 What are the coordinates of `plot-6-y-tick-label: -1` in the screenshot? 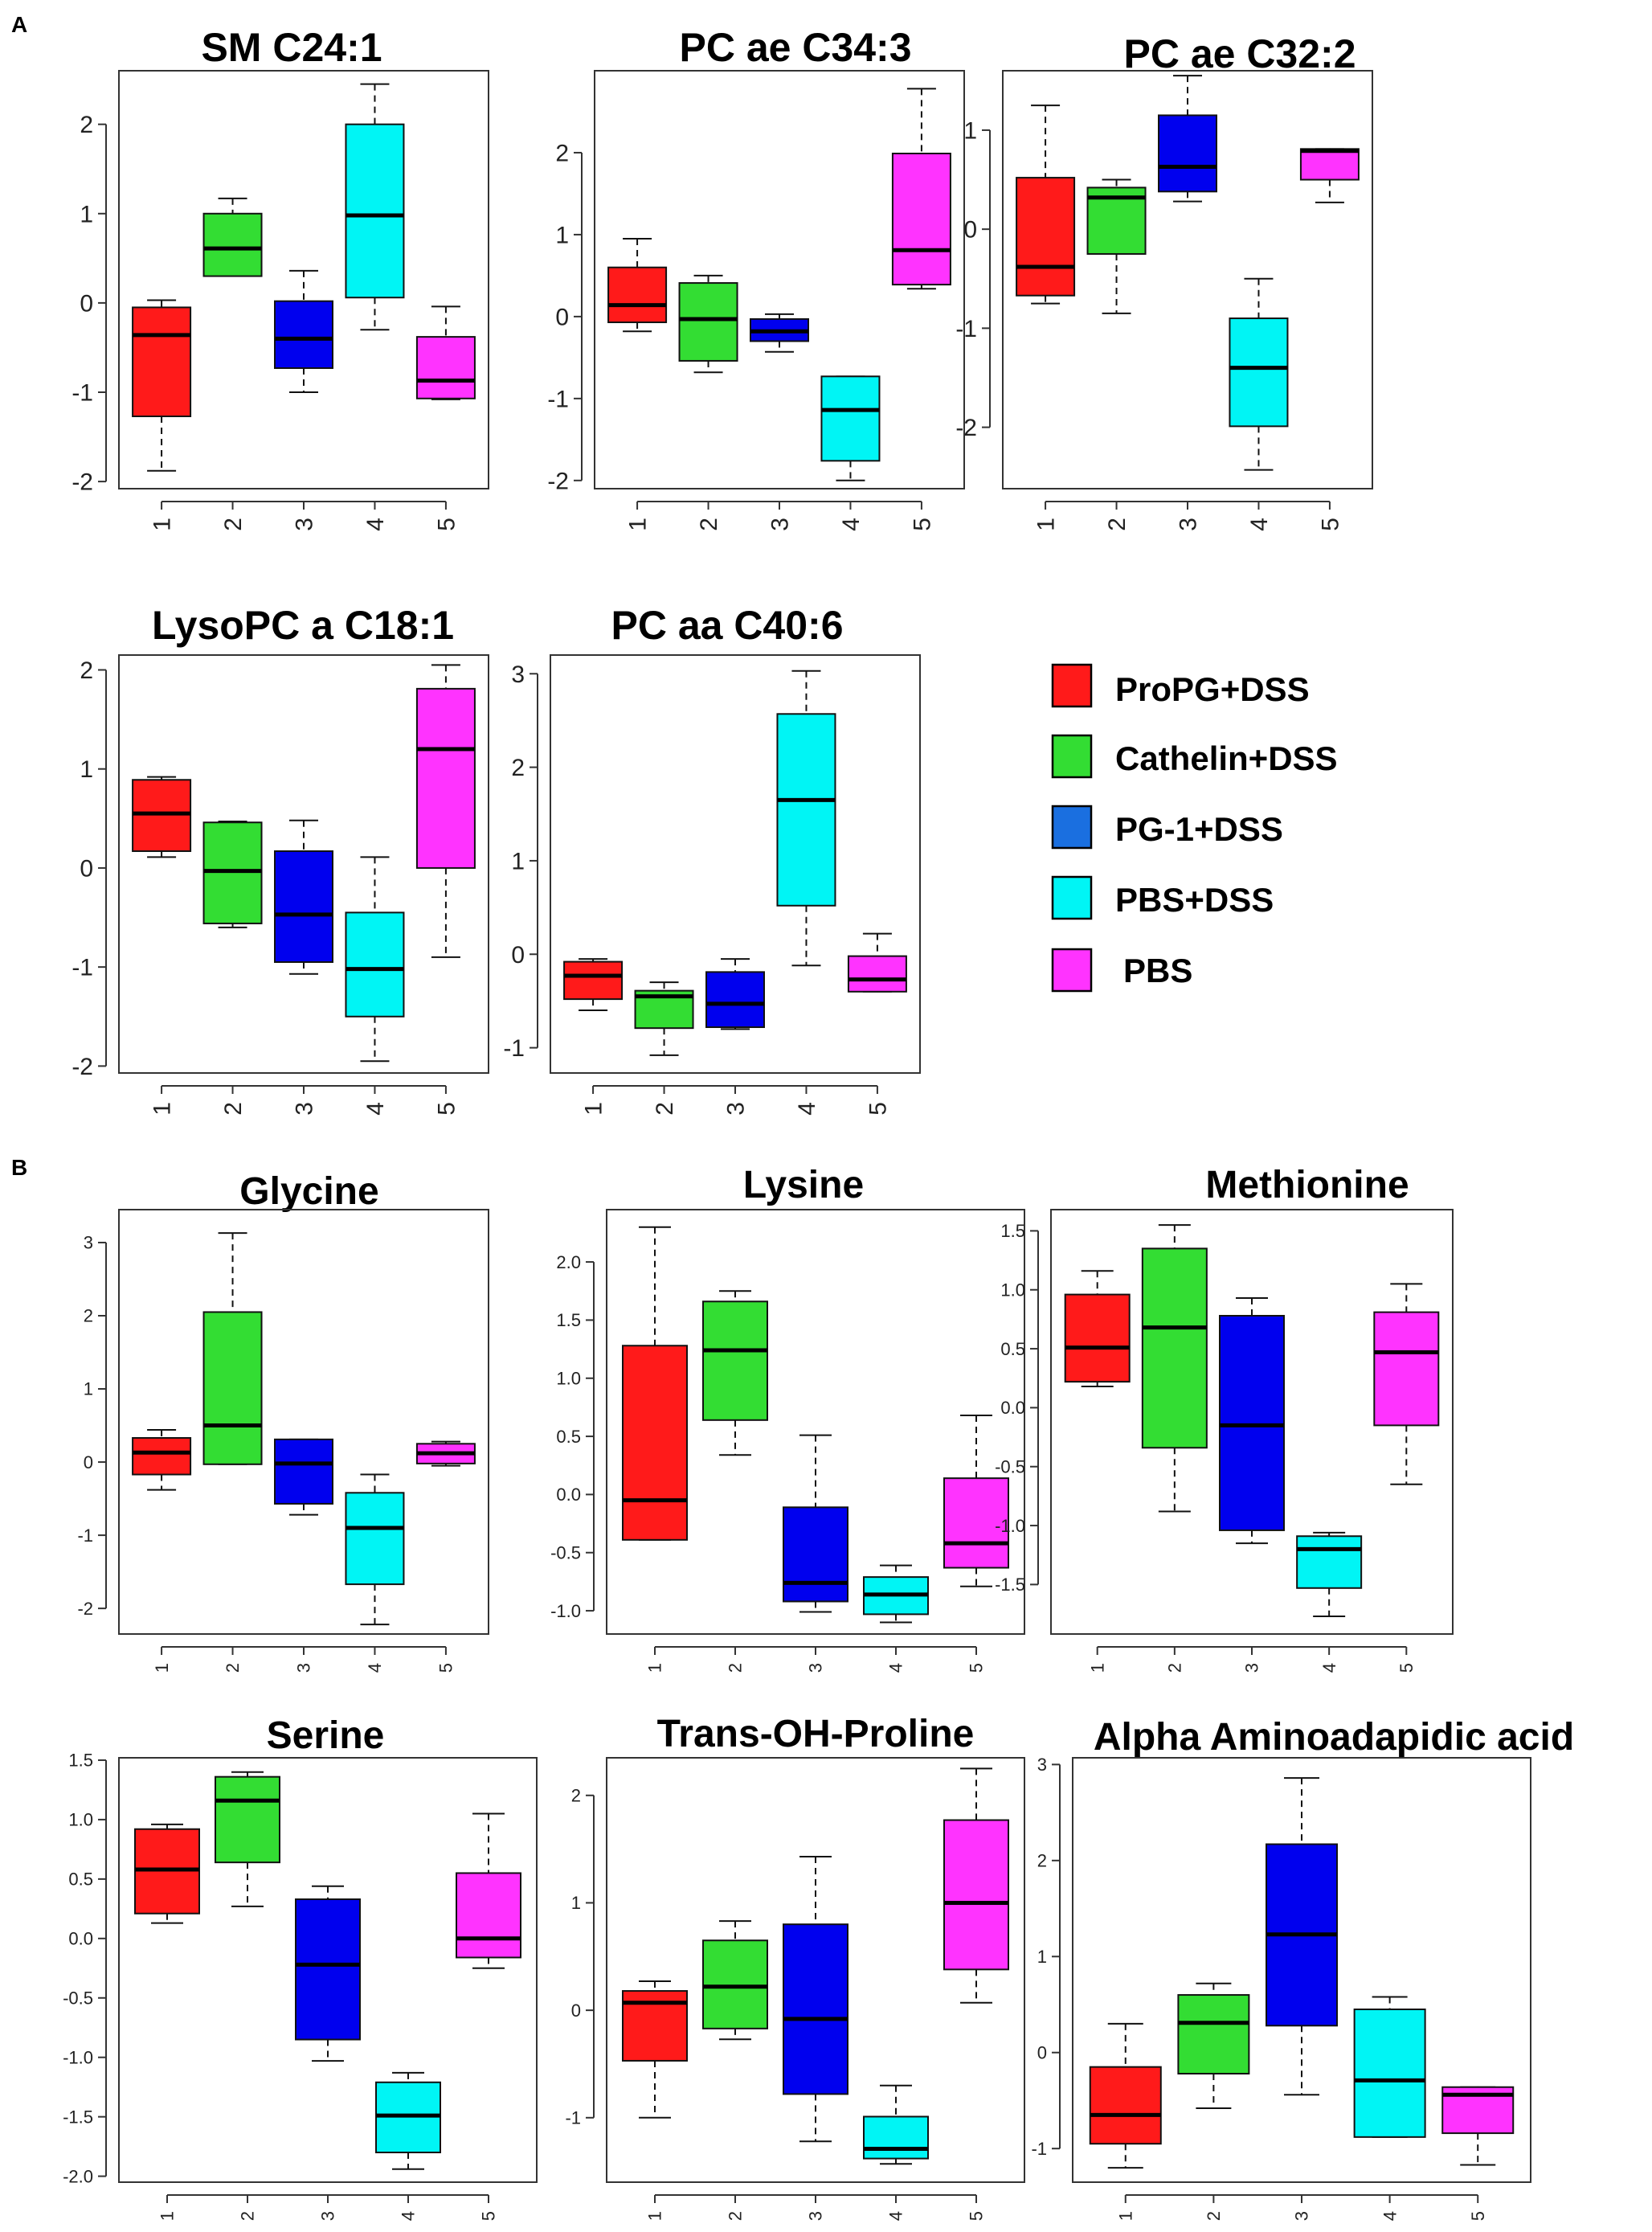 It's located at (85, 1536).